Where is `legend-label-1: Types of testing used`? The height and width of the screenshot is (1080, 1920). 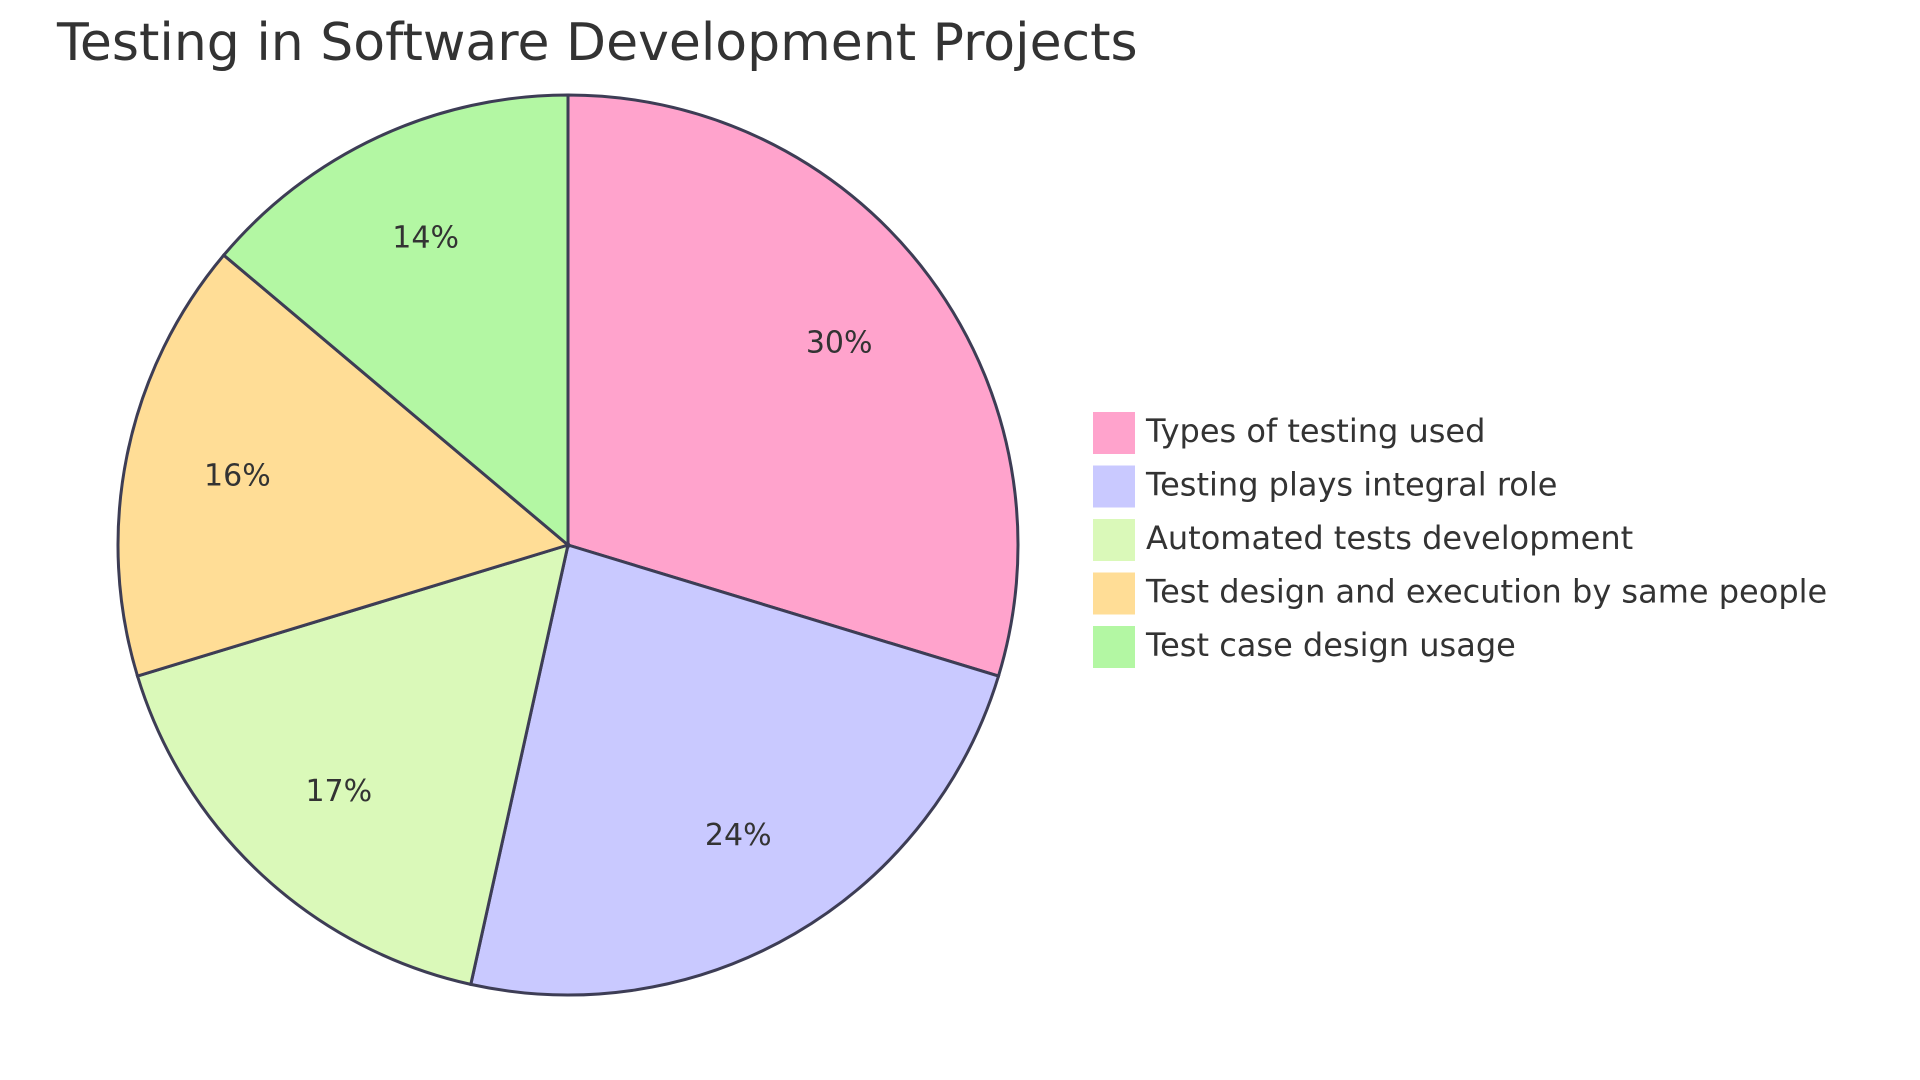 legend-label-1: Types of testing used is located at coordinates (1315, 431).